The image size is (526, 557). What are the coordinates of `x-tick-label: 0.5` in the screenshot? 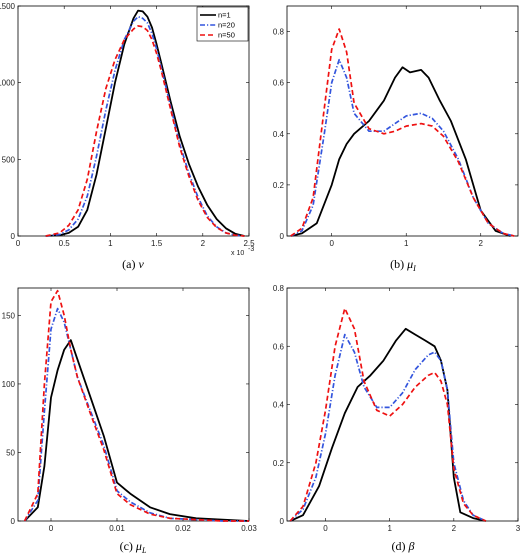 It's located at (65, 243).